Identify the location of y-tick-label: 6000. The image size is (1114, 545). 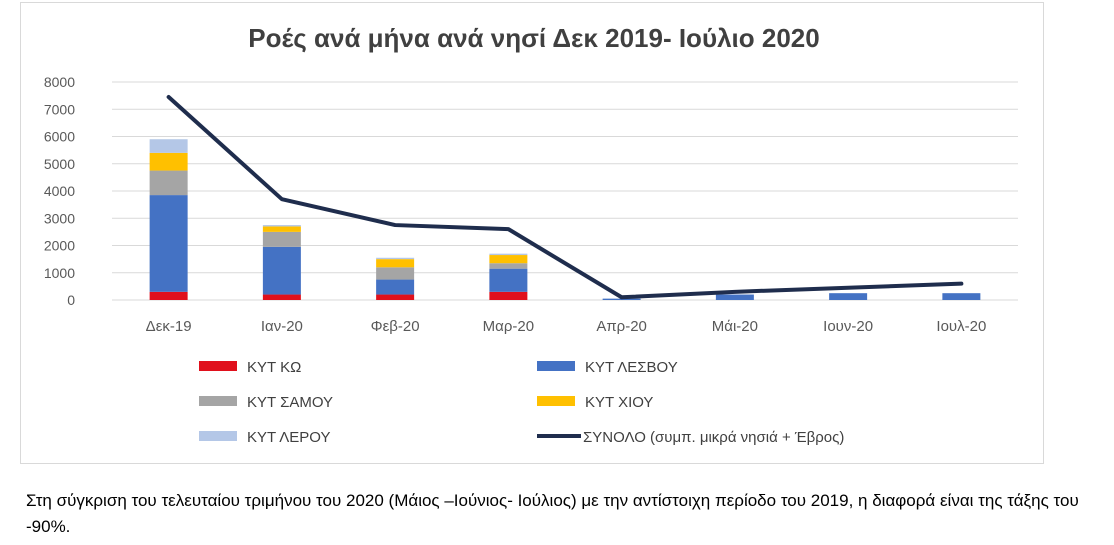
(59, 137).